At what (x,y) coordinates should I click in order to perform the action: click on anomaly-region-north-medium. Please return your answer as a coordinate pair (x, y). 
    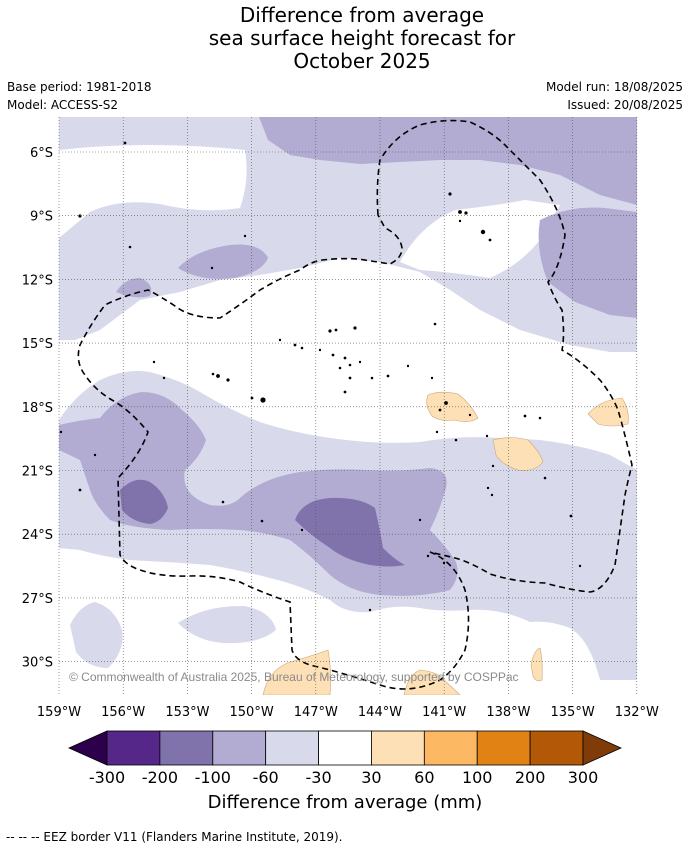
    Looking at the image, I should click on (448, 161).